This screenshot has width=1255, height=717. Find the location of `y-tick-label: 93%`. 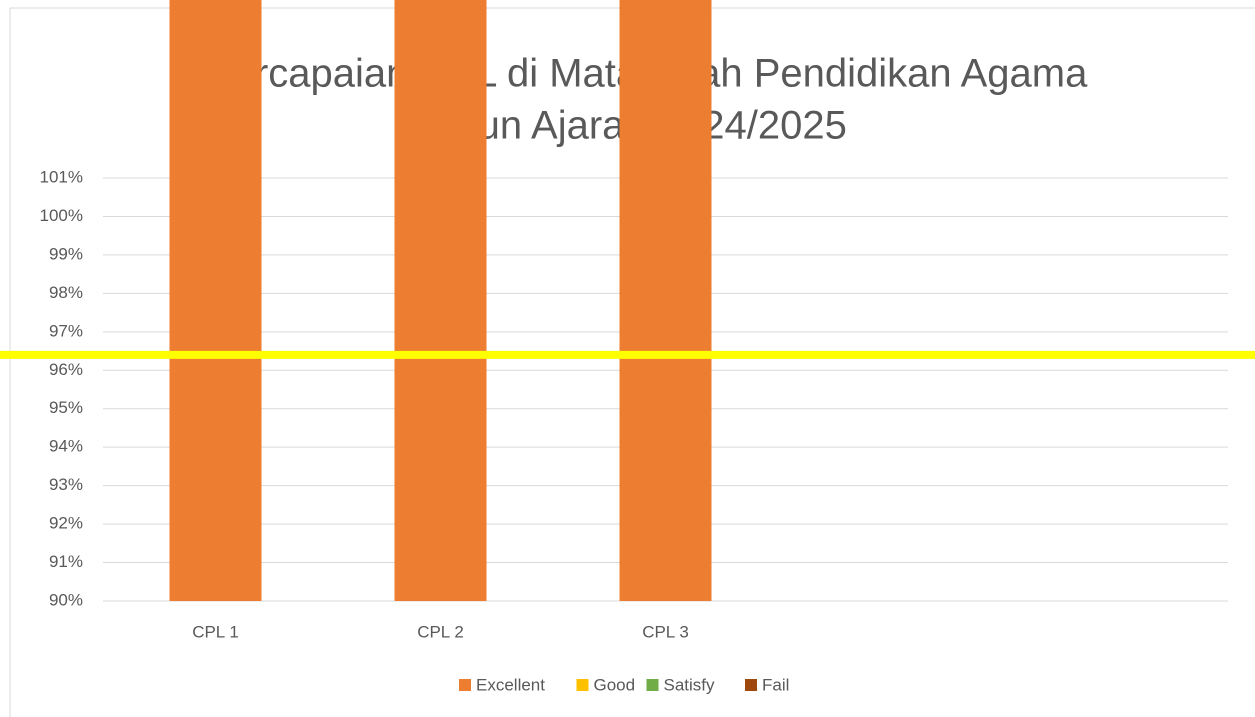

y-tick-label: 93% is located at coordinates (66, 484).